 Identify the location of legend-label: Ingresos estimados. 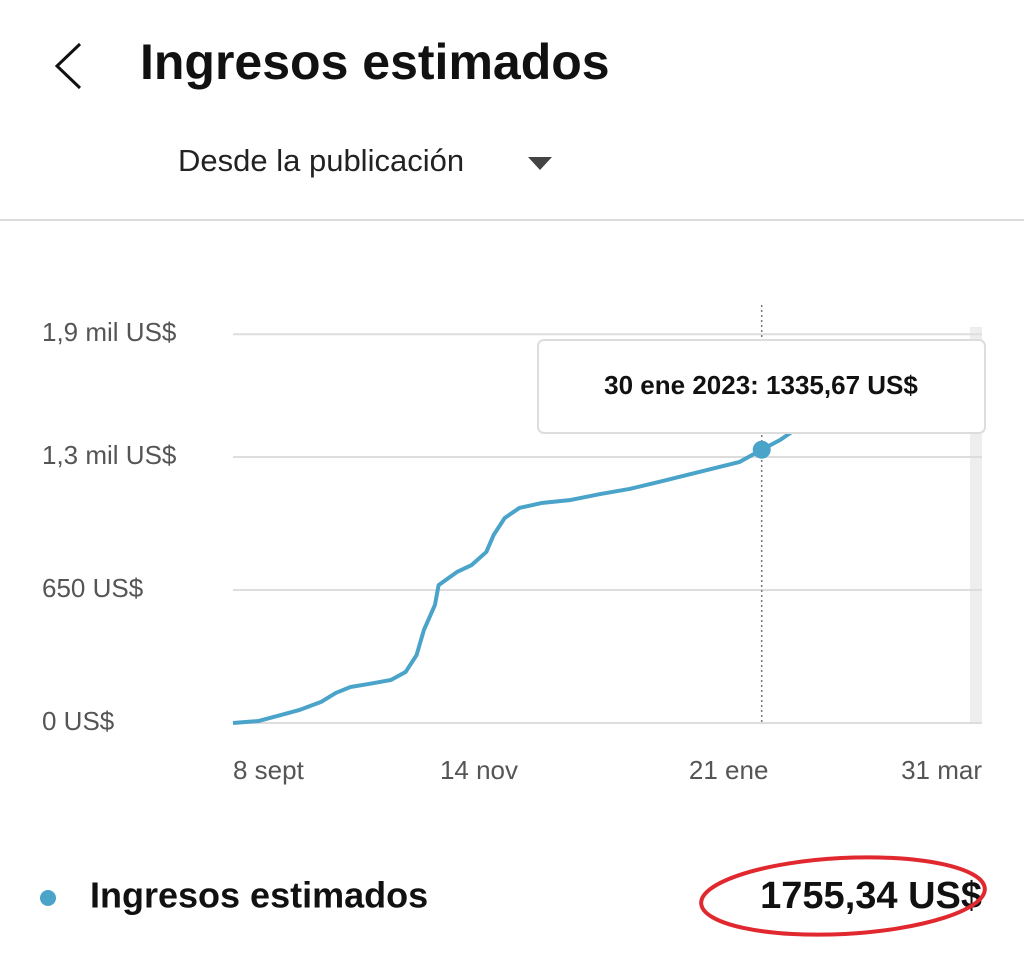
(259, 895).